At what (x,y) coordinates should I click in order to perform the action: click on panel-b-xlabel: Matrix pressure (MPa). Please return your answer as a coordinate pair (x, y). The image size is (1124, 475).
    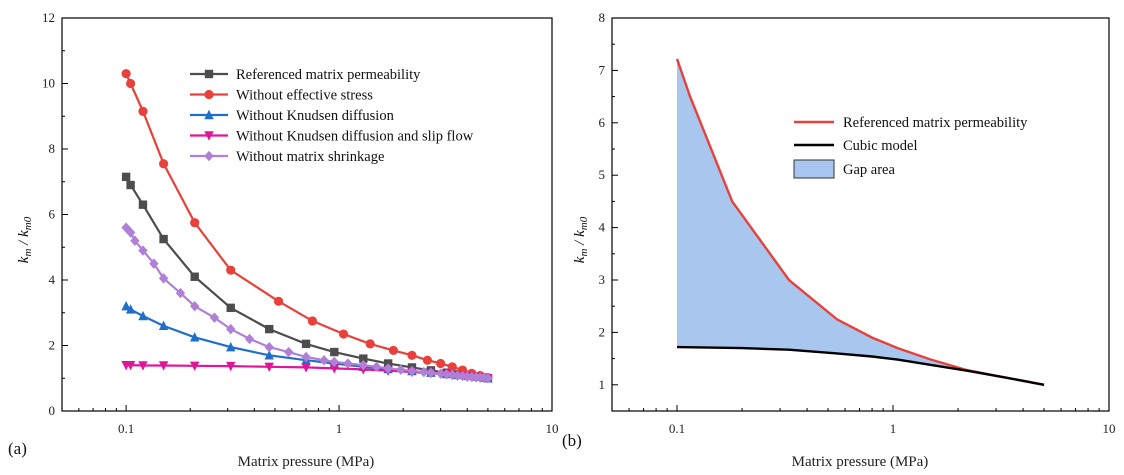
    Looking at the image, I should click on (860, 462).